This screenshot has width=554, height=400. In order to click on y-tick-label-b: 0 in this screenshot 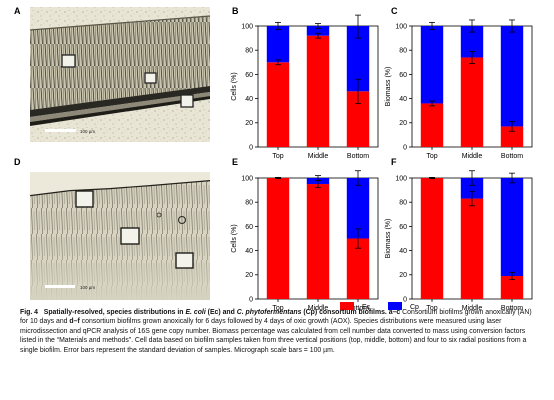, I will do `click(251, 147)`.